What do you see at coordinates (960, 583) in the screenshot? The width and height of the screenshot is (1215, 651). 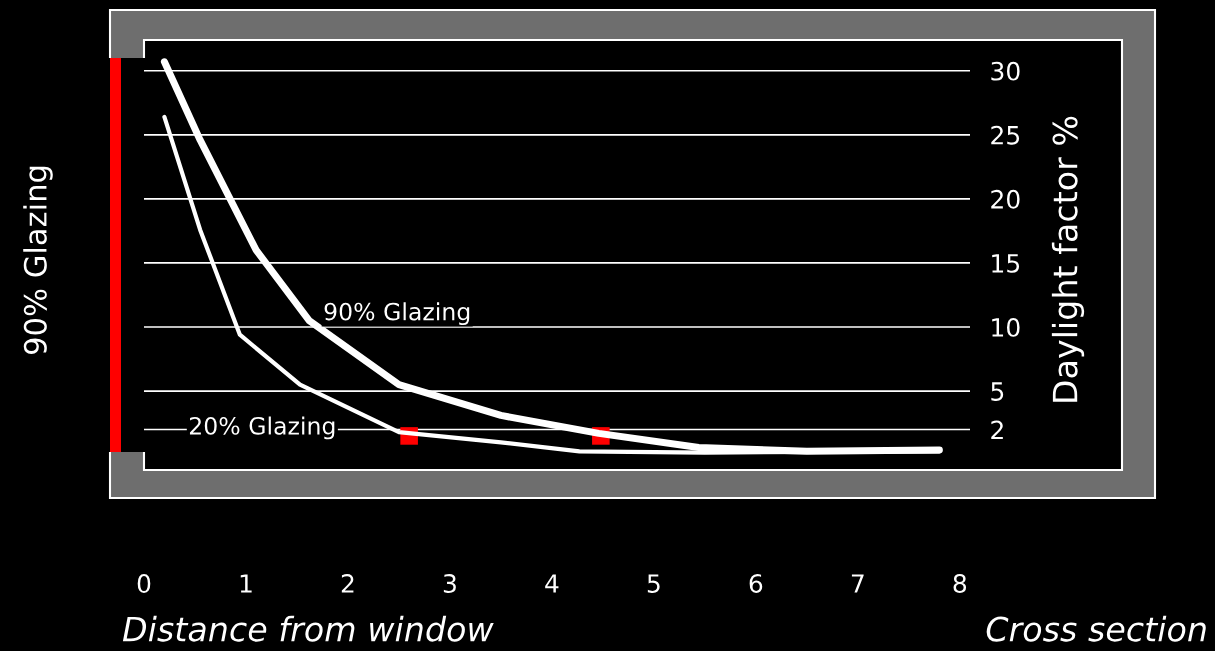 I see `x-tick-label: 8` at bounding box center [960, 583].